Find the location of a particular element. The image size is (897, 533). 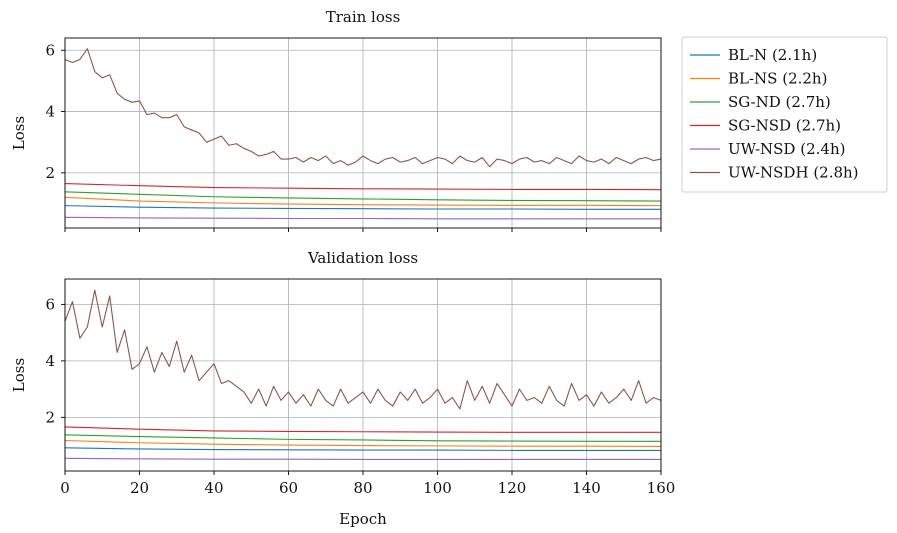

legend-entry: SG-NSD (2.7h) is located at coordinates (784, 126).